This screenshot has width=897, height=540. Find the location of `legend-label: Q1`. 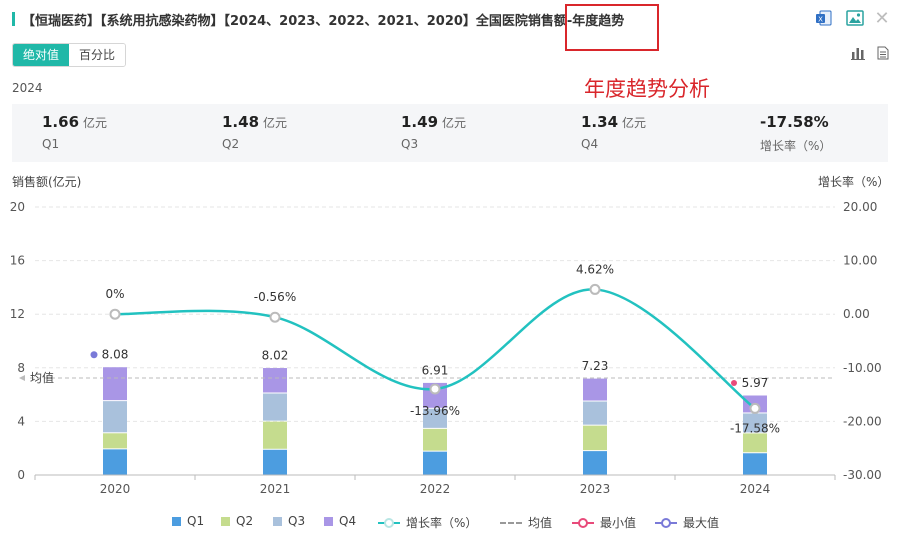

legend-label: Q1 is located at coordinates (196, 521).